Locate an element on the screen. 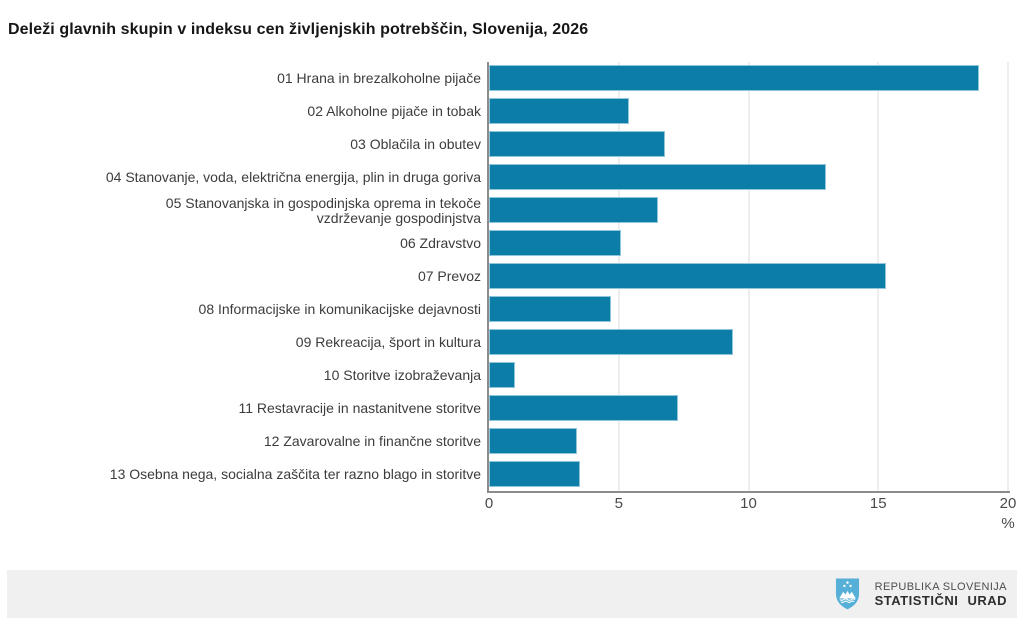 This screenshot has width=1024, height=622. category-label-10: 10 Storitve izobraževanja is located at coordinates (402, 375).